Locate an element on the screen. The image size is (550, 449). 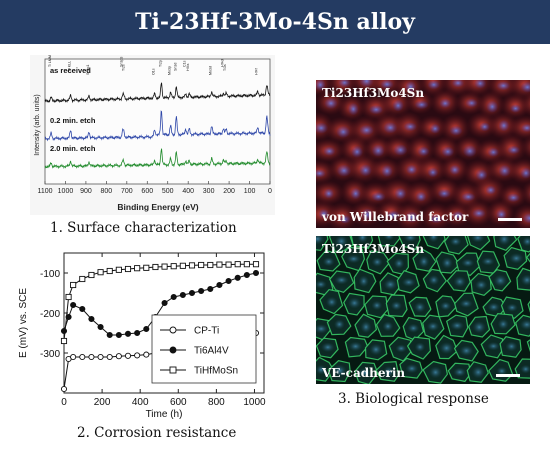
title-banner: Ti-23Hf-3Mo-4Sn alloy is located at coordinates (275, 22).